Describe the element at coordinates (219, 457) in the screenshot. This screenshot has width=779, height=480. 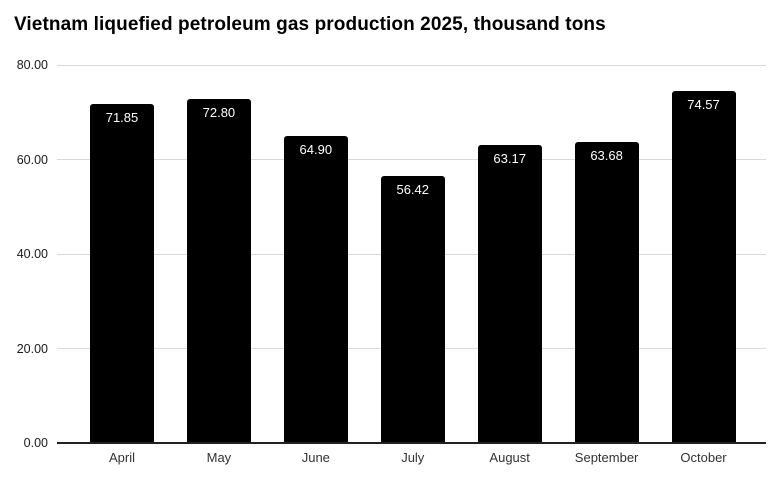
I see `x-axis-tick-label: May` at that location.